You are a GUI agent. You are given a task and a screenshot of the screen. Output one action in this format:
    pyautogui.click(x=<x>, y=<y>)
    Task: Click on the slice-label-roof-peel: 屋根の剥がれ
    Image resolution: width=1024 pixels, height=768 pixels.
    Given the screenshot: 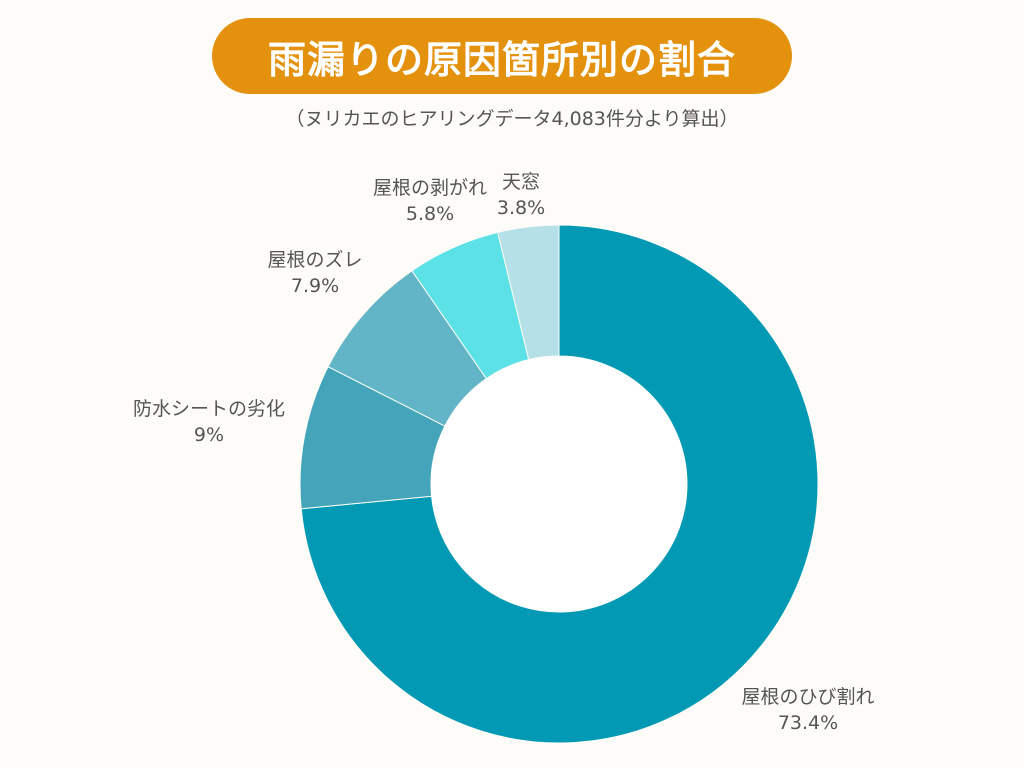 What is the action you would take?
    pyautogui.click(x=430, y=188)
    